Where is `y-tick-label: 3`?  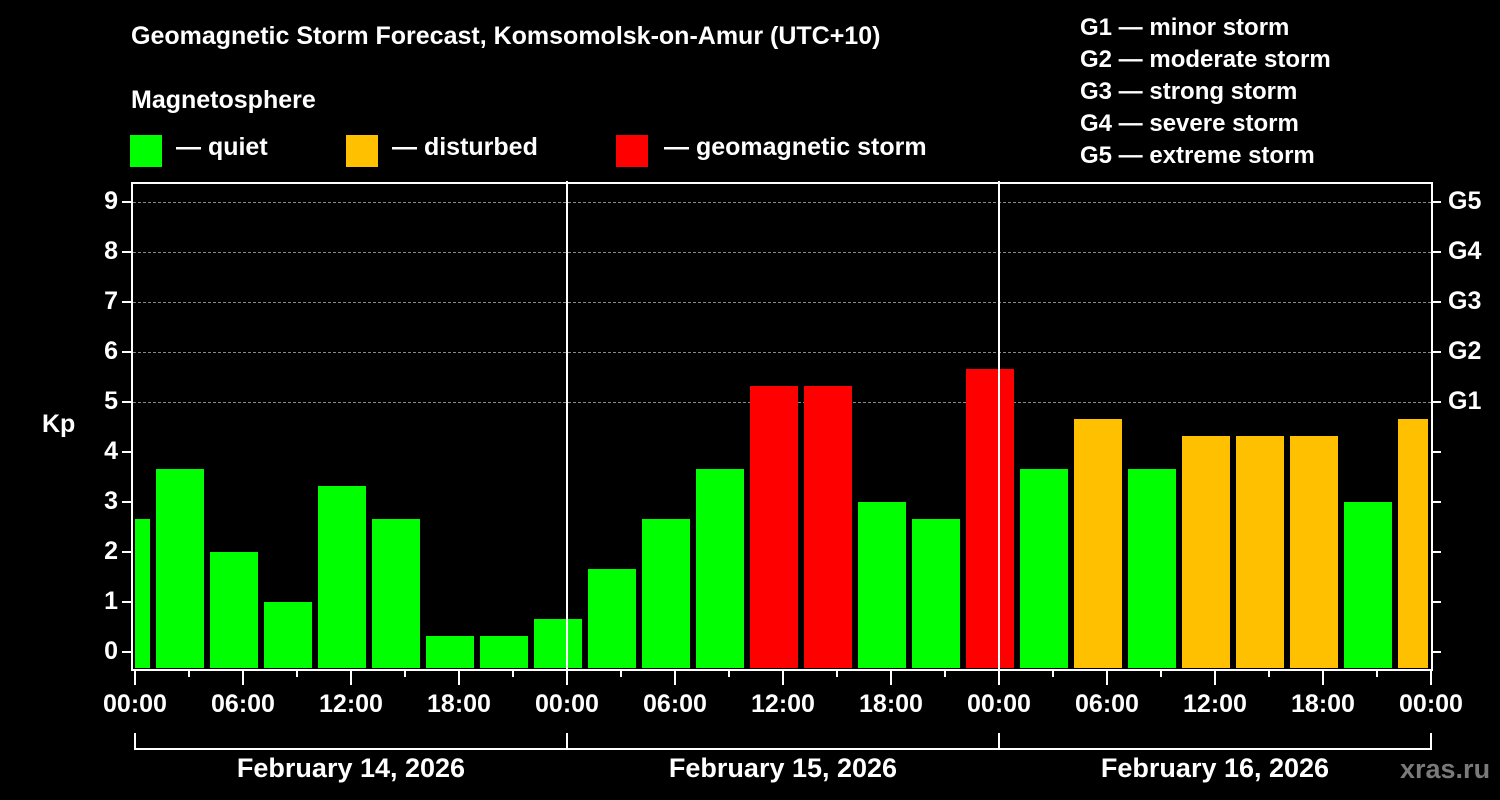 y-tick-label: 3 is located at coordinates (111, 501).